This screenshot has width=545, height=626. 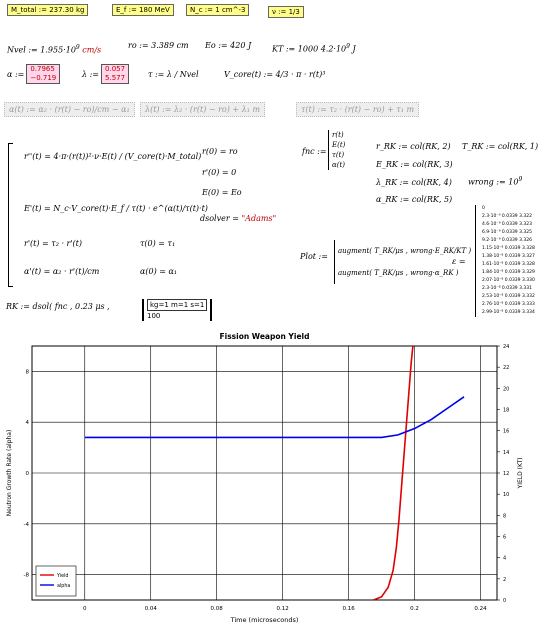 I want to click on y2-tick-label: 24, so click(x=506, y=347).